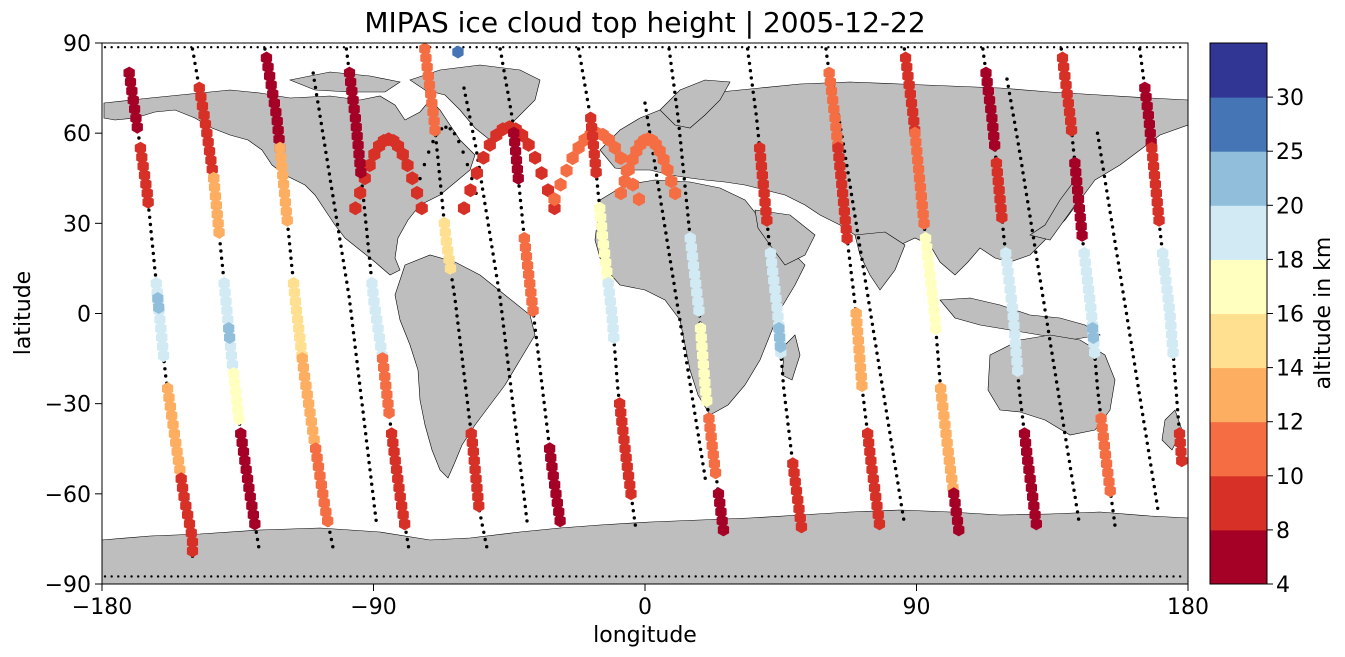 This screenshot has height=657, width=1345. I want to click on cloud-marker-arc3, so click(614, 147).